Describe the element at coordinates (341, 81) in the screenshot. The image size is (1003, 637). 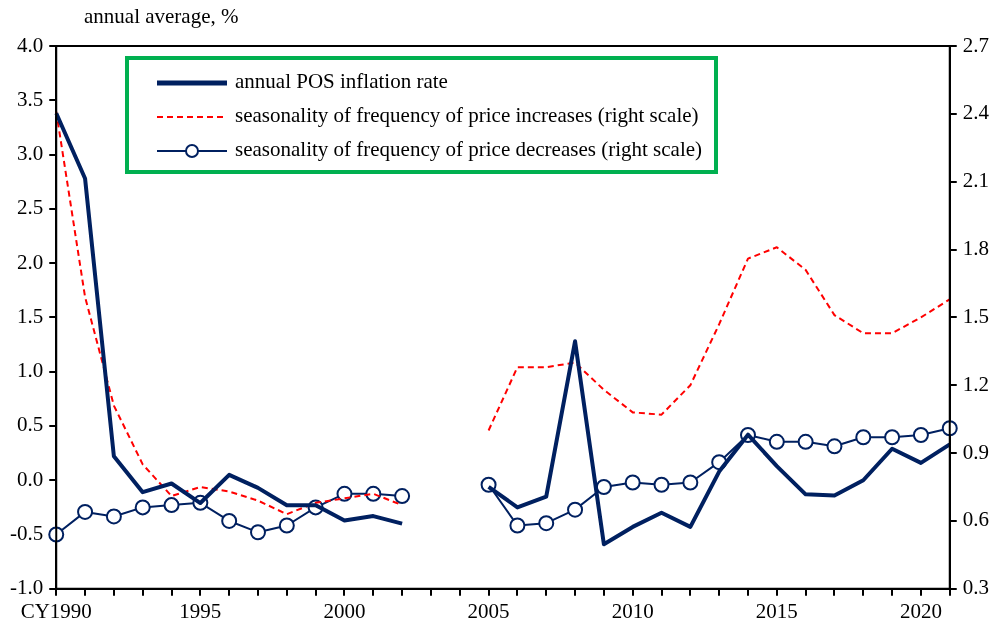
I see `legend-label: annual POS inflation rate` at that location.